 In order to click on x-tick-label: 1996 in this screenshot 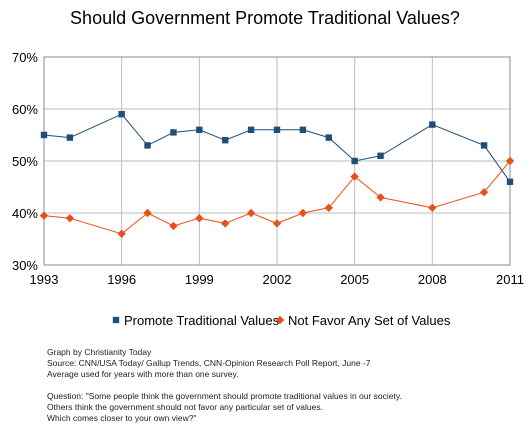, I will do `click(121, 279)`.